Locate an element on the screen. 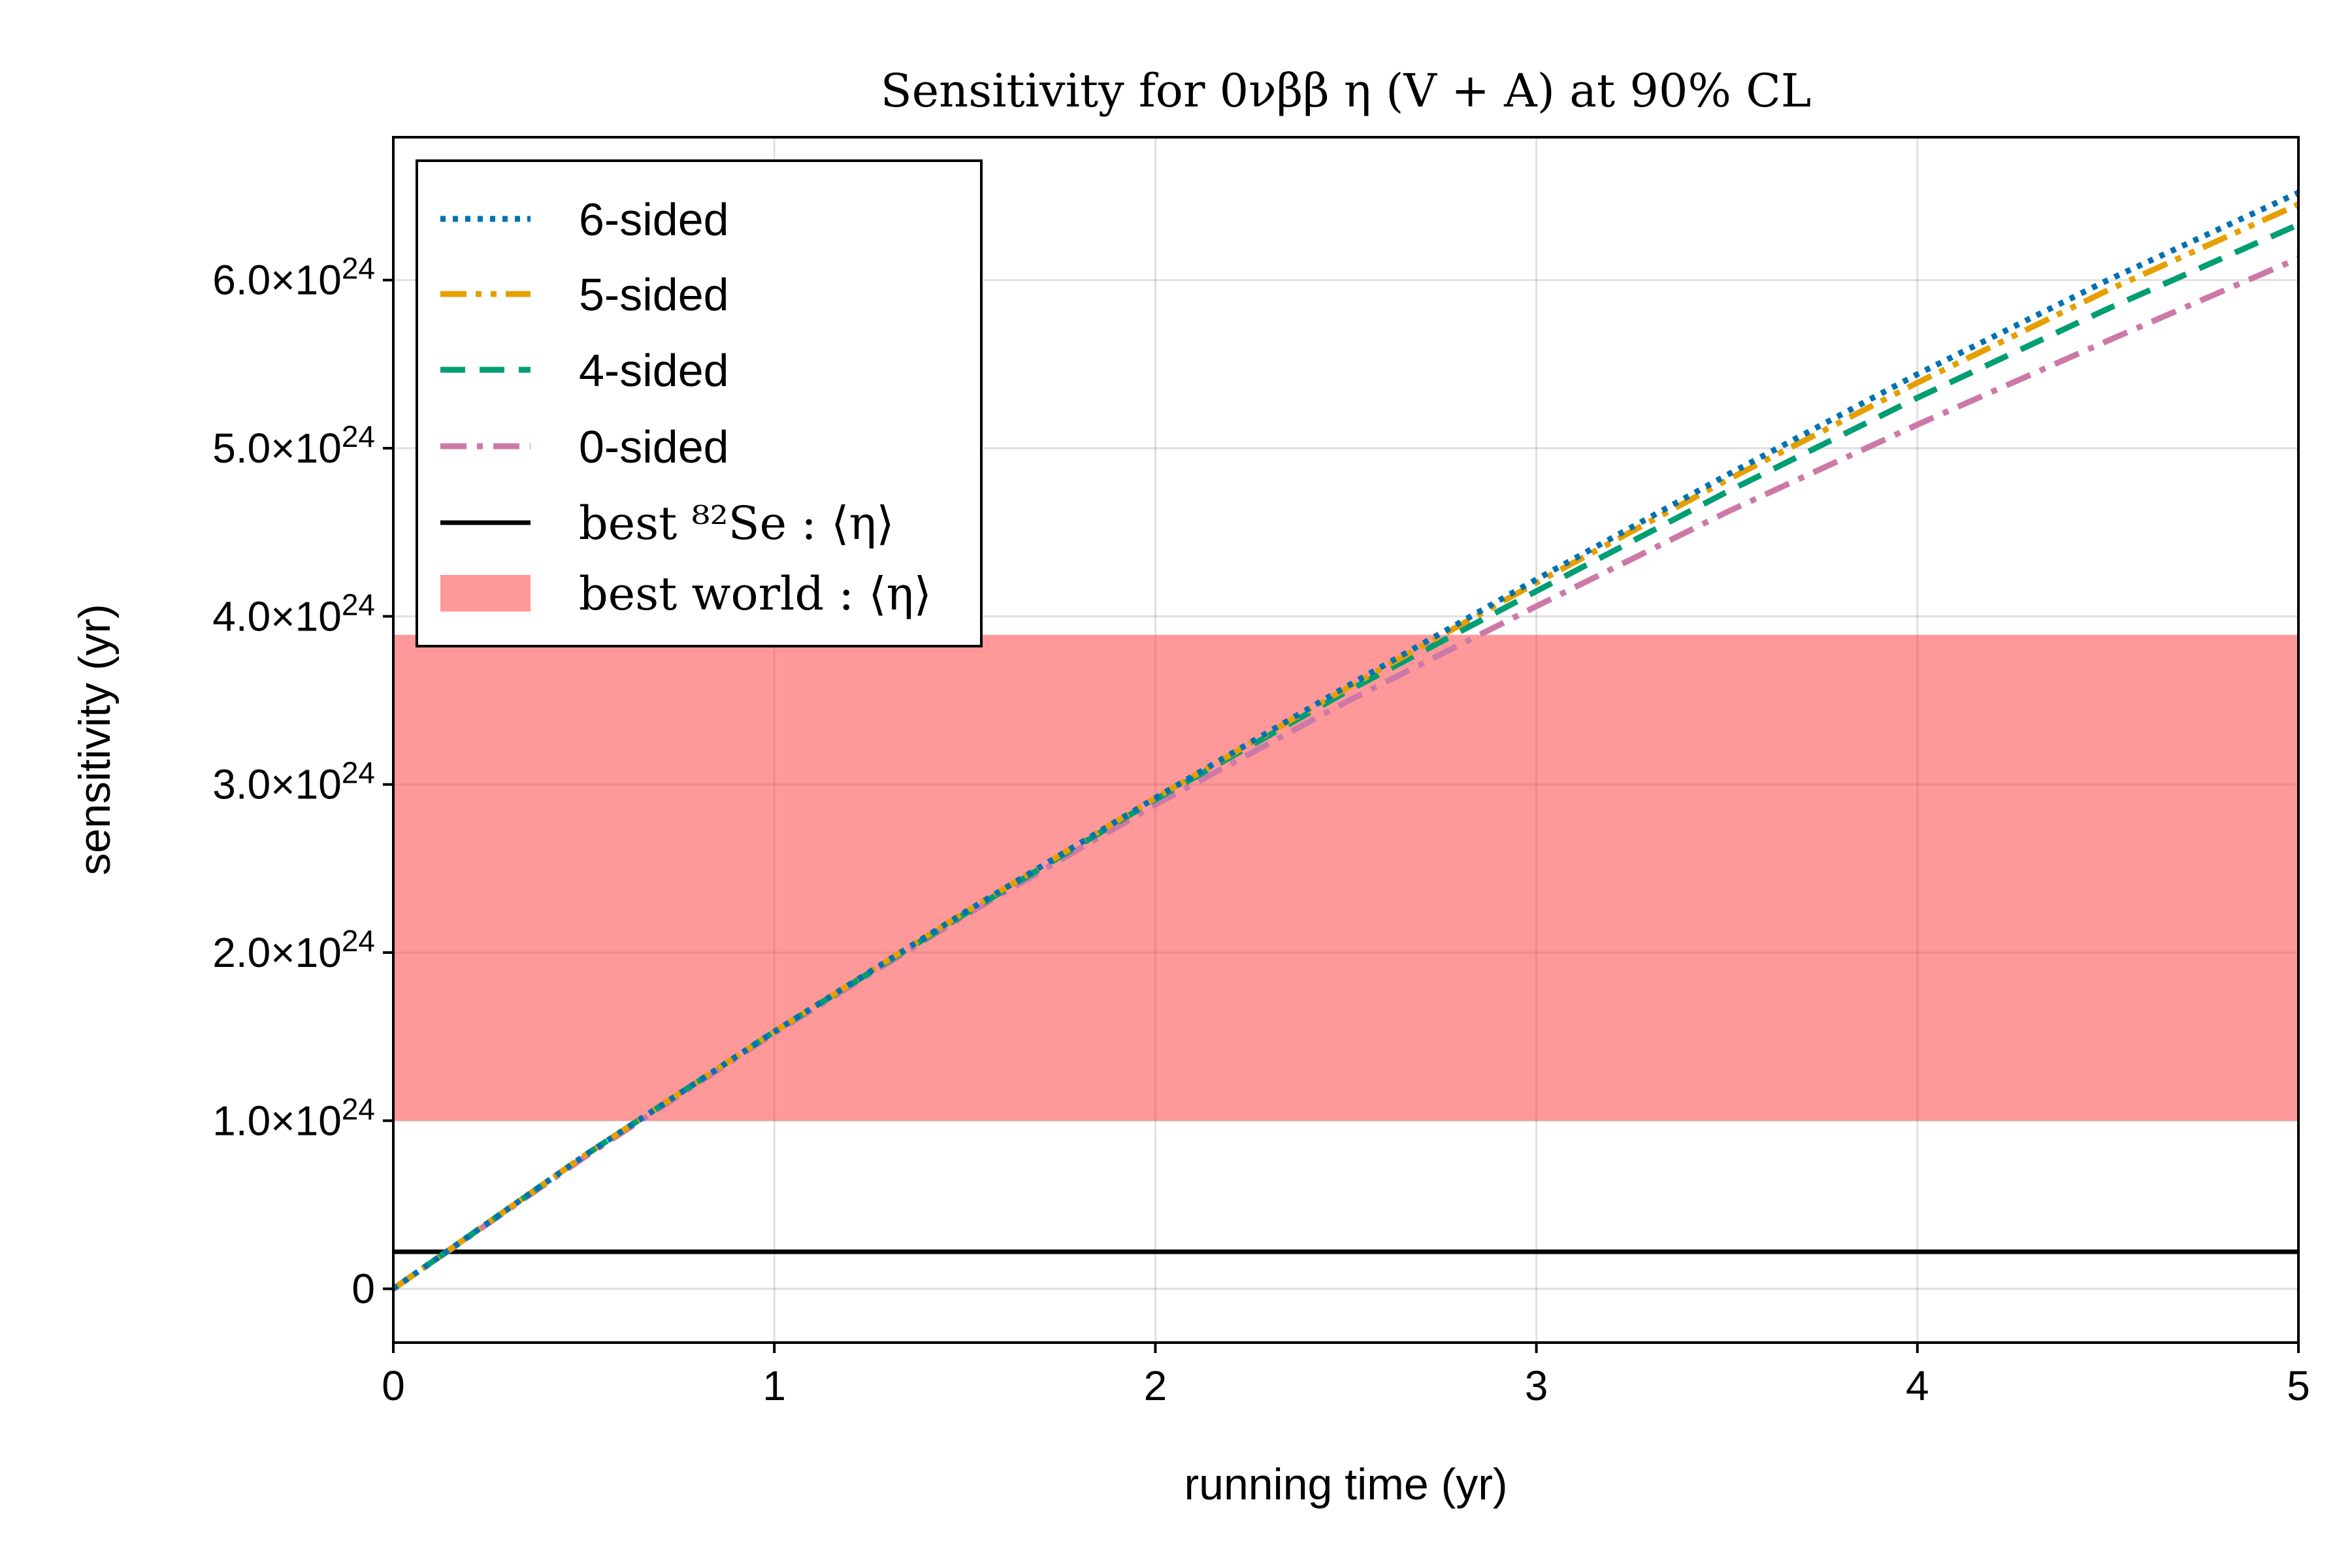  legend-label-5-sided: 5-sided is located at coordinates (654, 294).